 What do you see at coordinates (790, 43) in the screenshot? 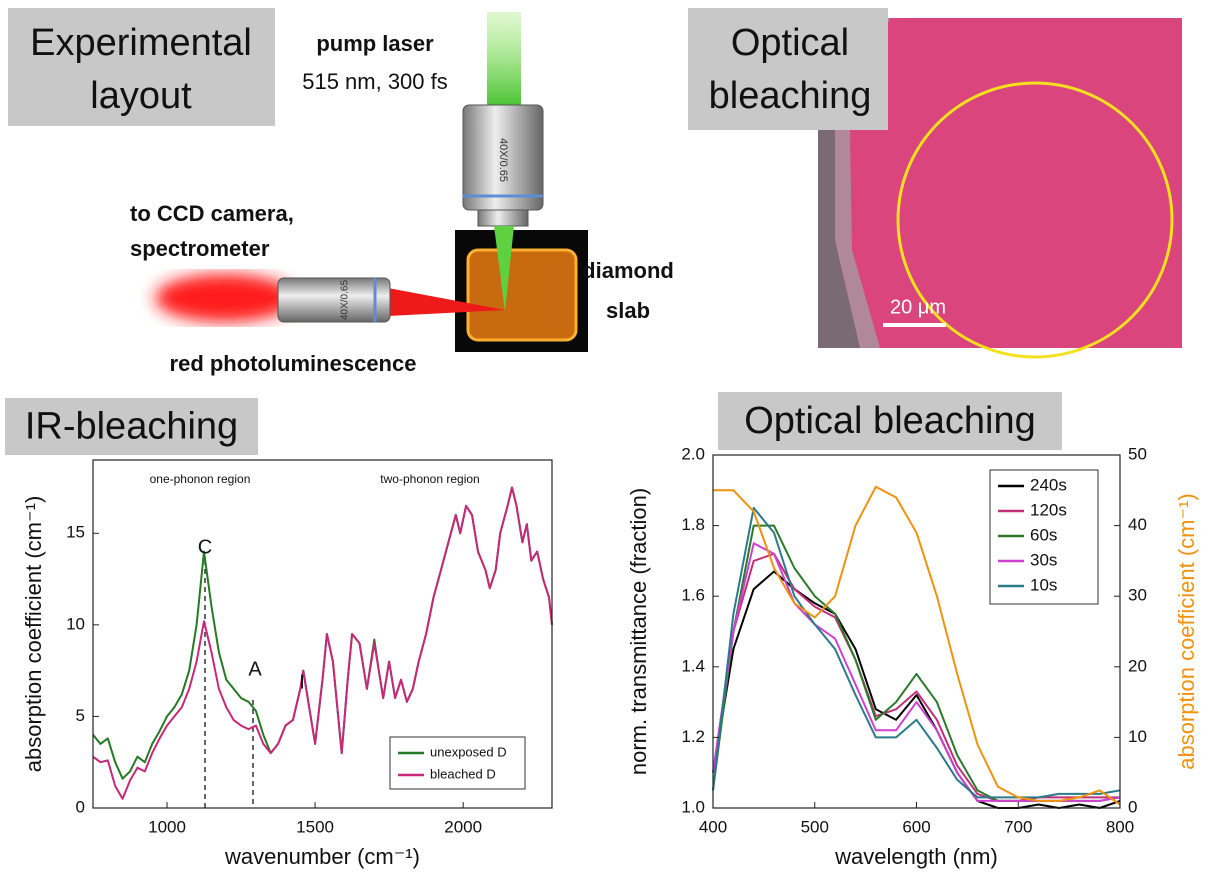
I see `panel-title: Optical` at bounding box center [790, 43].